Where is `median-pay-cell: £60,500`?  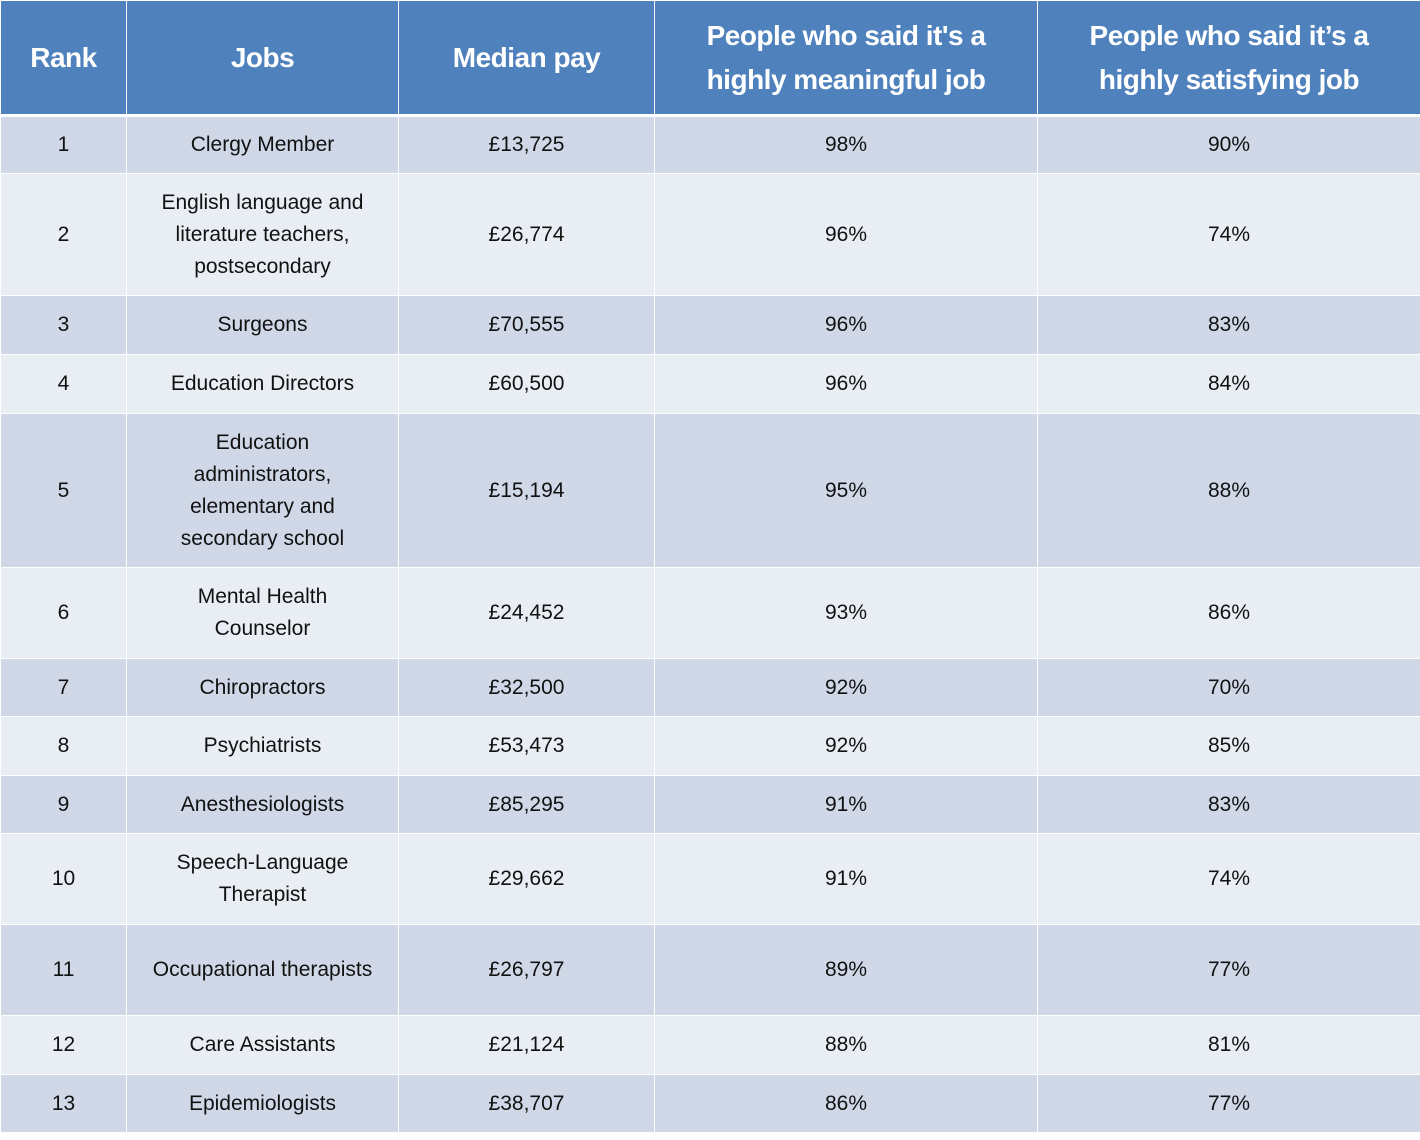
median-pay-cell: £60,500 is located at coordinates (526, 384).